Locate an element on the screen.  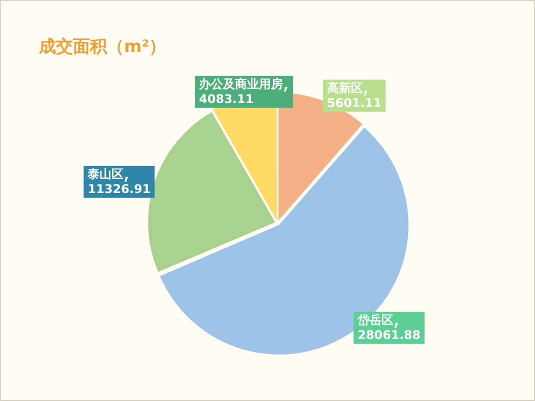
slice-label: 泰山区 is located at coordinates (105, 174).